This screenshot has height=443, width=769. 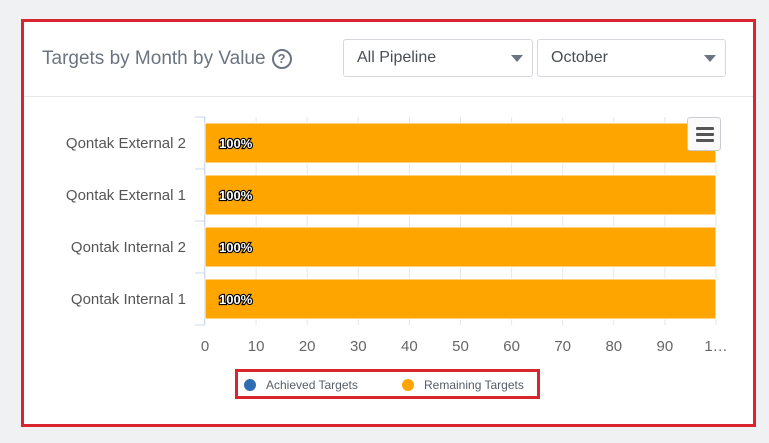 What do you see at coordinates (126, 143) in the screenshot?
I see `y-category-label: Qontak External 2` at bounding box center [126, 143].